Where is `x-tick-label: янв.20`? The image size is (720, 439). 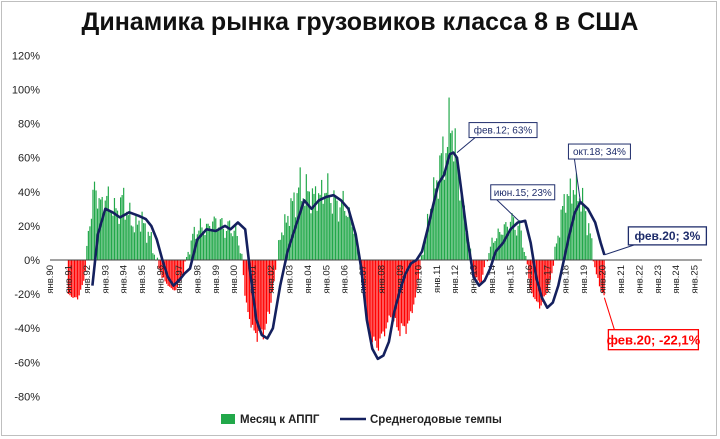
x-tick-label: янв.20 is located at coordinates (603, 279).